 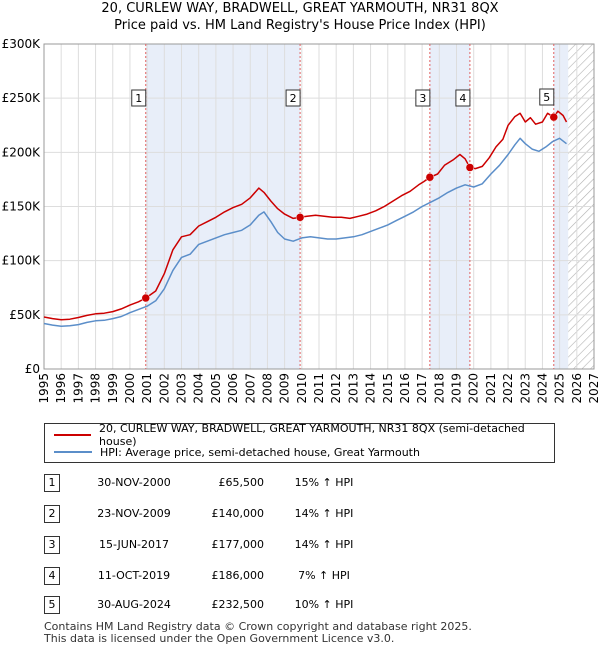 I want to click on x-tick-label: 2012, so click(x=336, y=388).